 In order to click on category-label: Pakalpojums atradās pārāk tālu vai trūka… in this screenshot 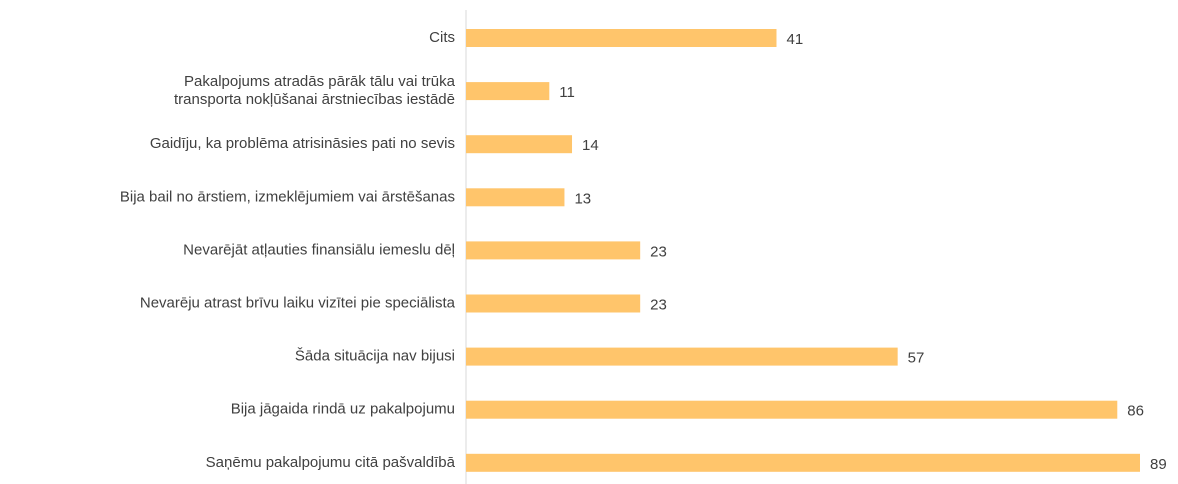, I will do `click(315, 90)`.